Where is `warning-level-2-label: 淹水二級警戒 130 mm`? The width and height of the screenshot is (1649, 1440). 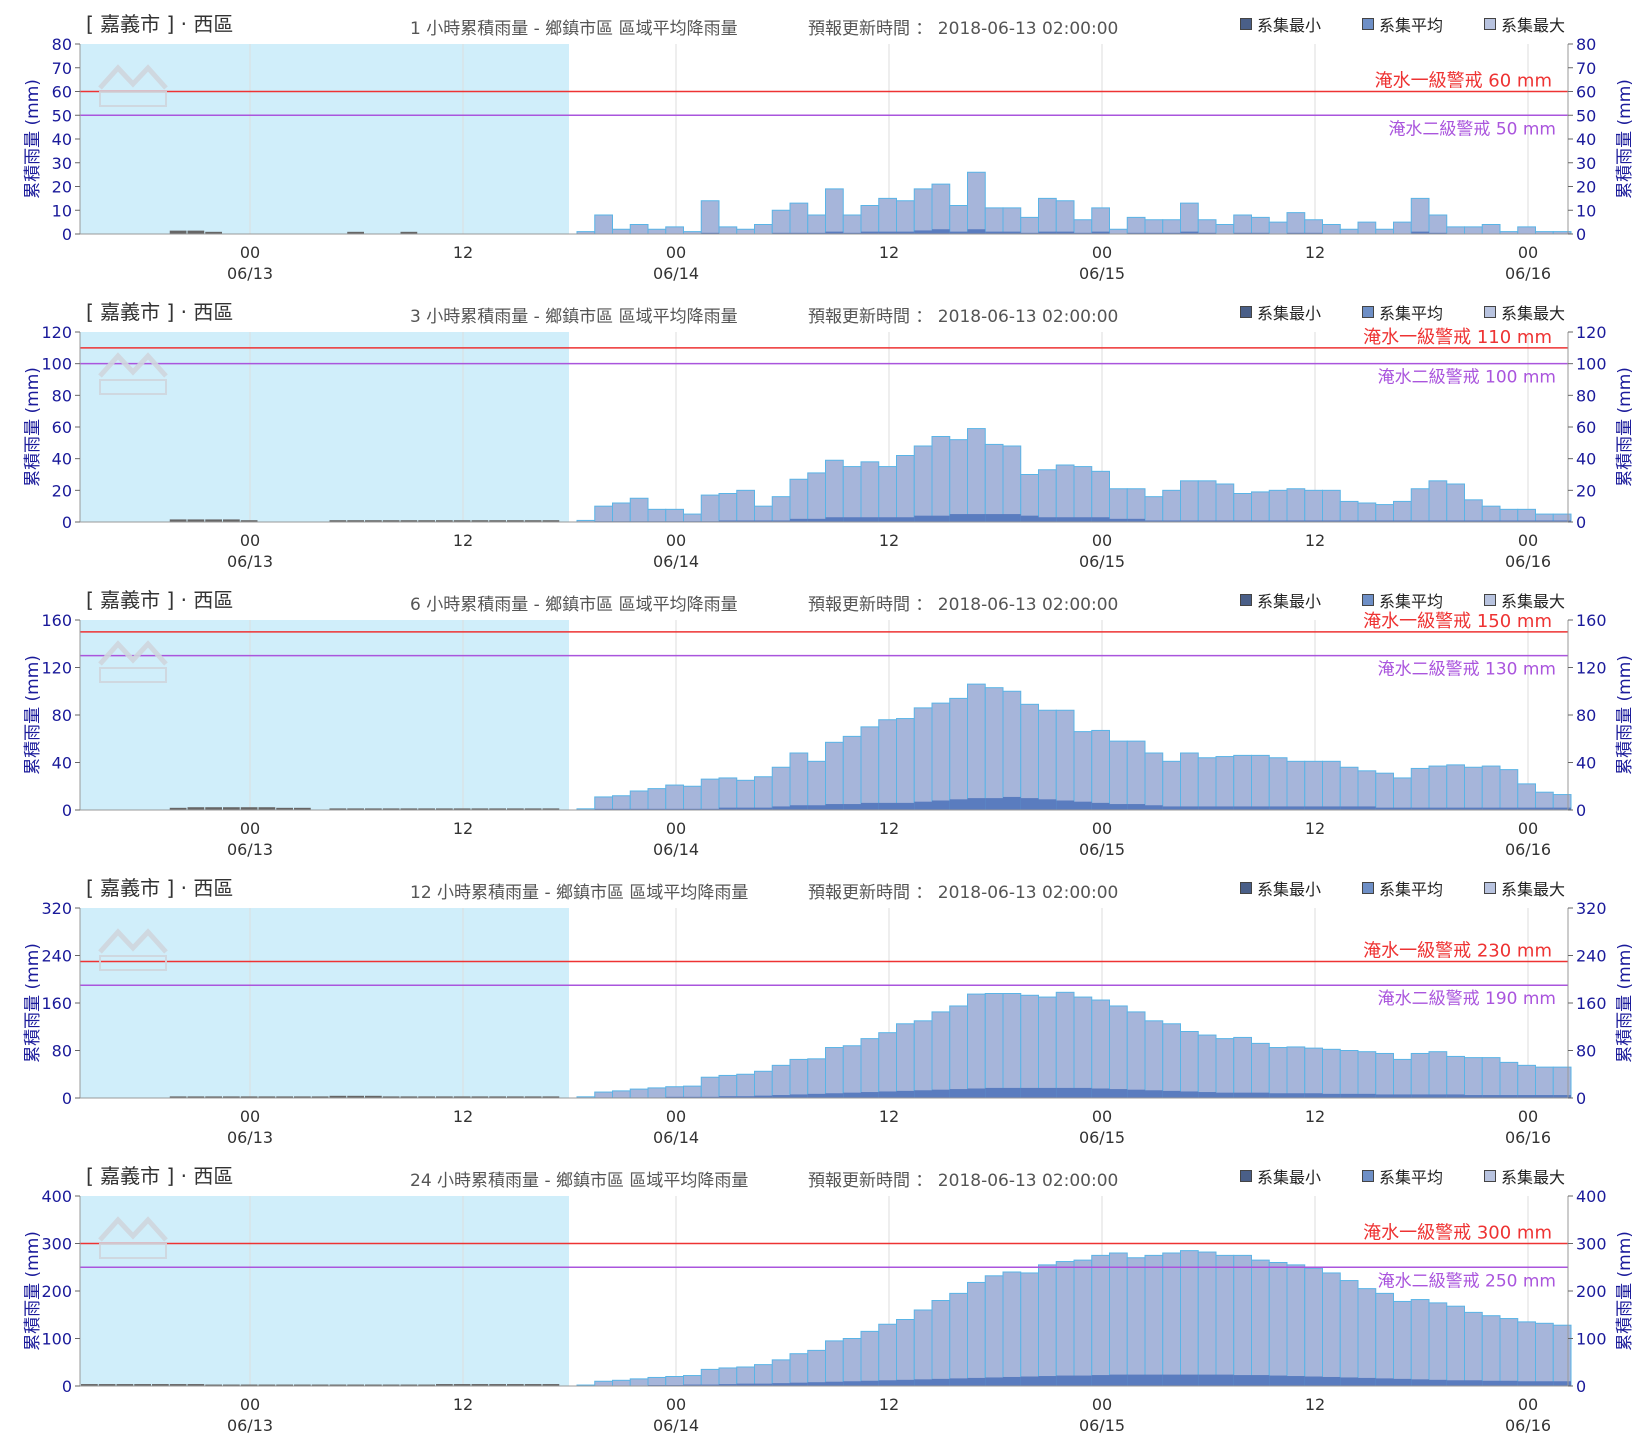
warning-level-2-label: 淹水二級警戒 130 mm is located at coordinates (1467, 670).